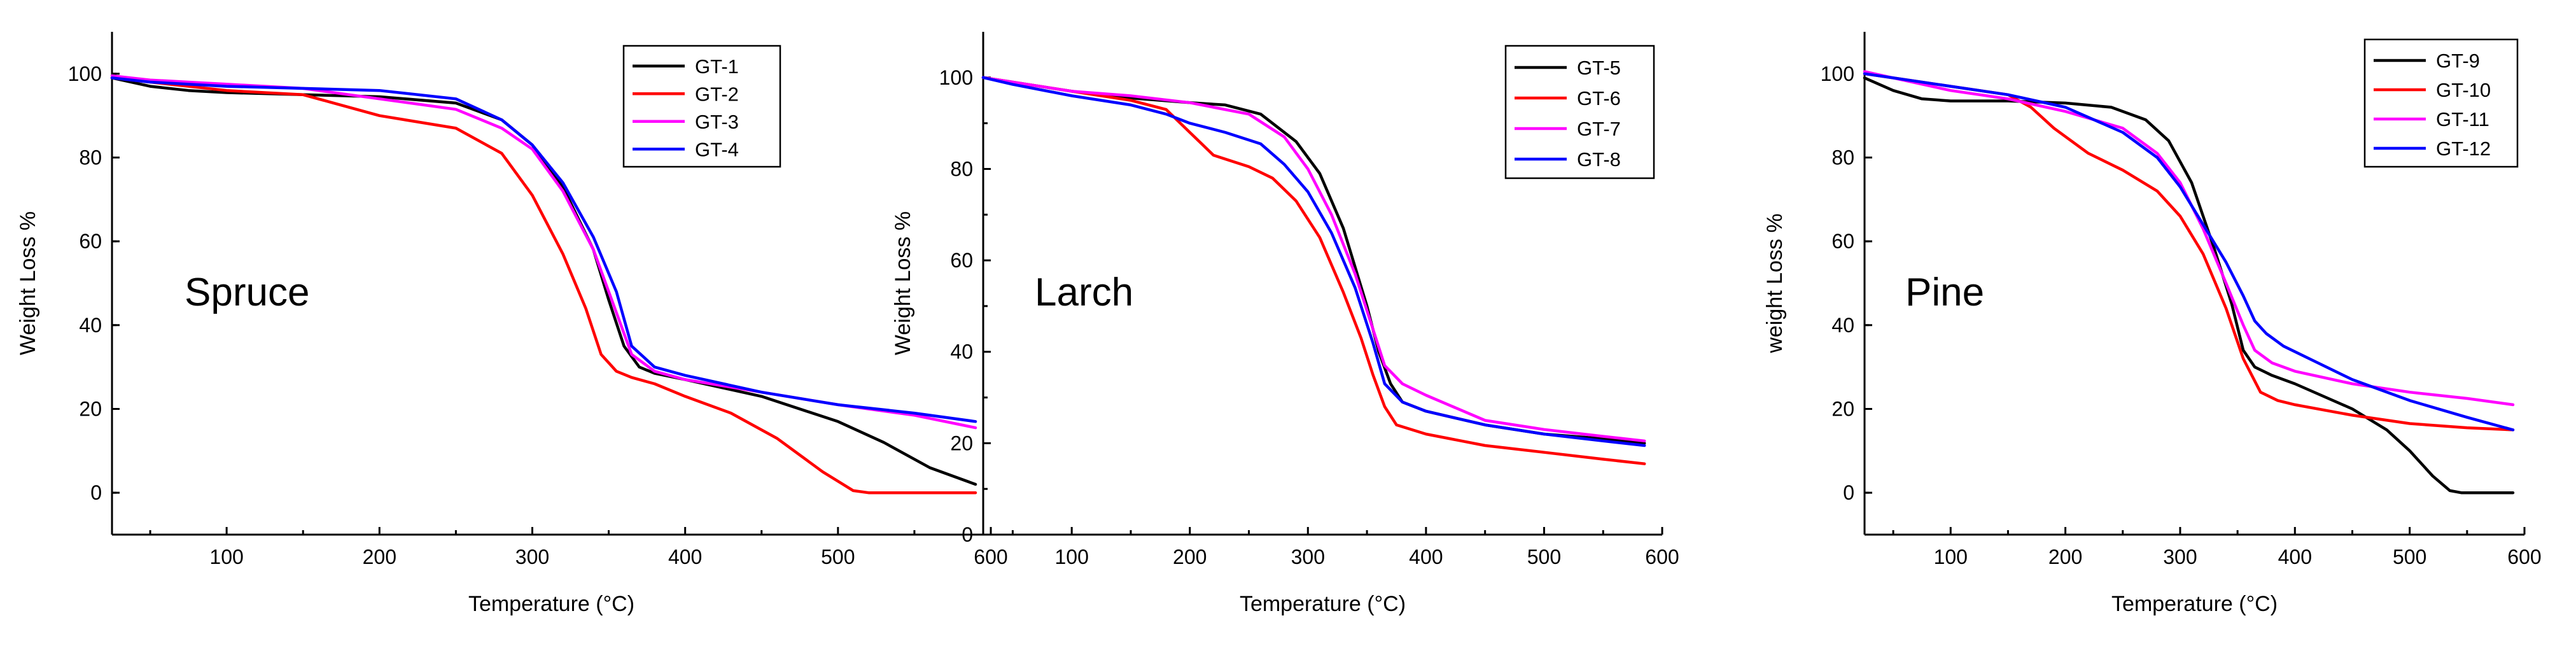 This screenshot has height=646, width=2576. What do you see at coordinates (96, 492) in the screenshot?
I see `y-tick-label-spruce: 0` at bounding box center [96, 492].